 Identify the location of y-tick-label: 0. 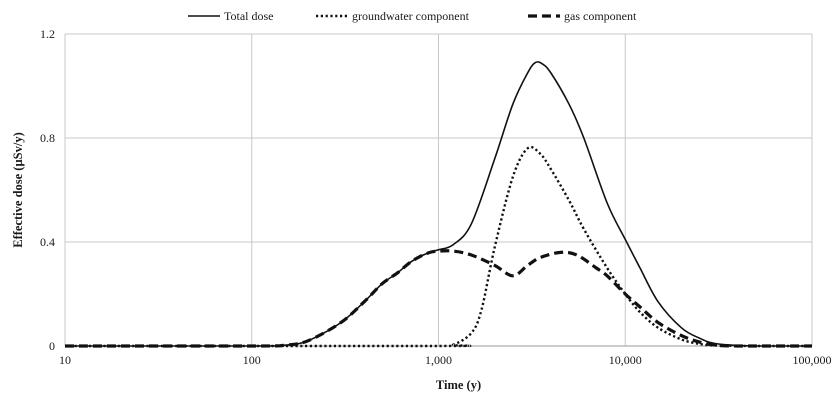
(52, 346).